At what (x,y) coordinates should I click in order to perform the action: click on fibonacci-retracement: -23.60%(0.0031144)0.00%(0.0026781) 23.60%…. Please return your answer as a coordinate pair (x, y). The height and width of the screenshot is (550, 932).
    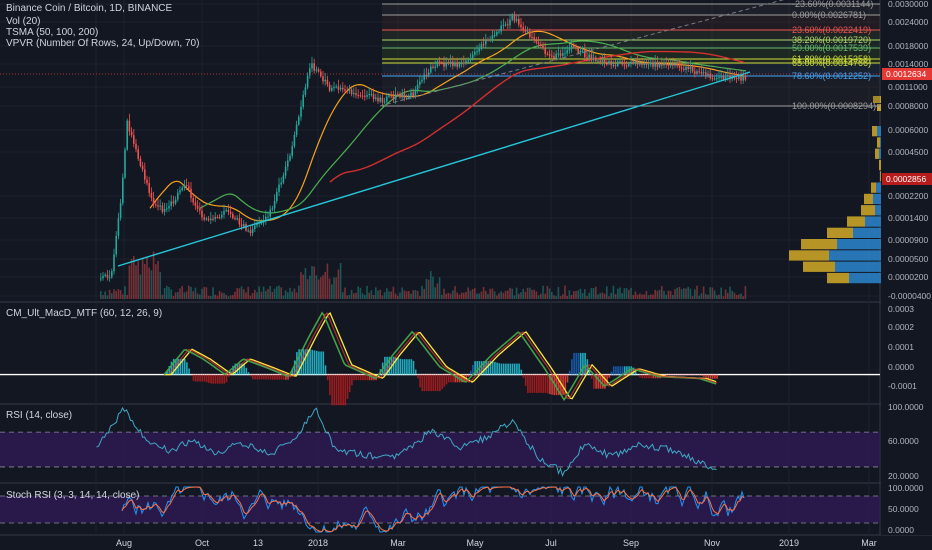
    Looking at the image, I should click on (631, 55).